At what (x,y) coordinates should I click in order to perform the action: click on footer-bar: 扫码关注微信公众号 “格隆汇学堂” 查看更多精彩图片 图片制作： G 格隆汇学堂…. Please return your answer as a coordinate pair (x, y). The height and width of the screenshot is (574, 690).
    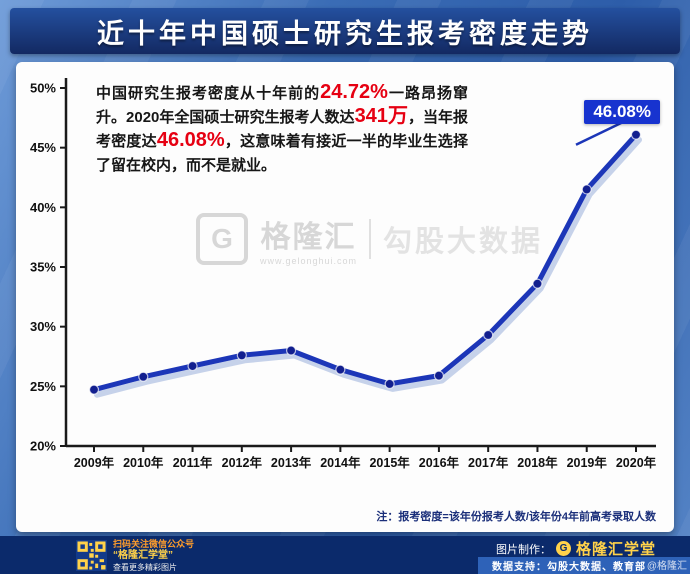
    Looking at the image, I should click on (345, 555).